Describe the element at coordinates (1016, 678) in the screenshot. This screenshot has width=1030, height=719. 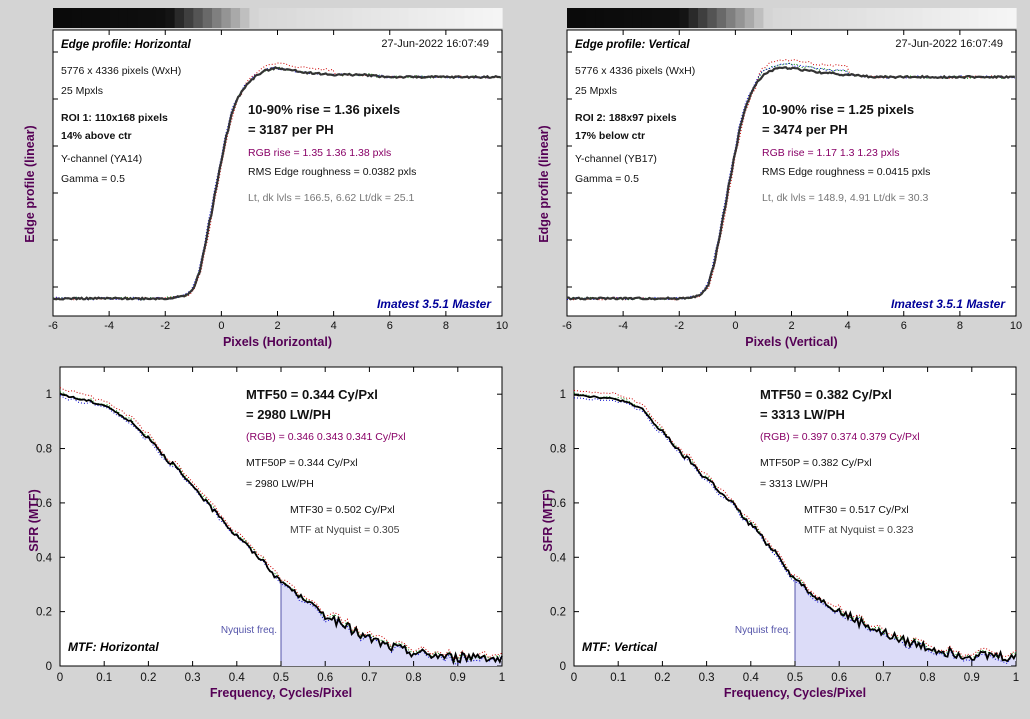
I see `x-tick-label: 1` at that location.